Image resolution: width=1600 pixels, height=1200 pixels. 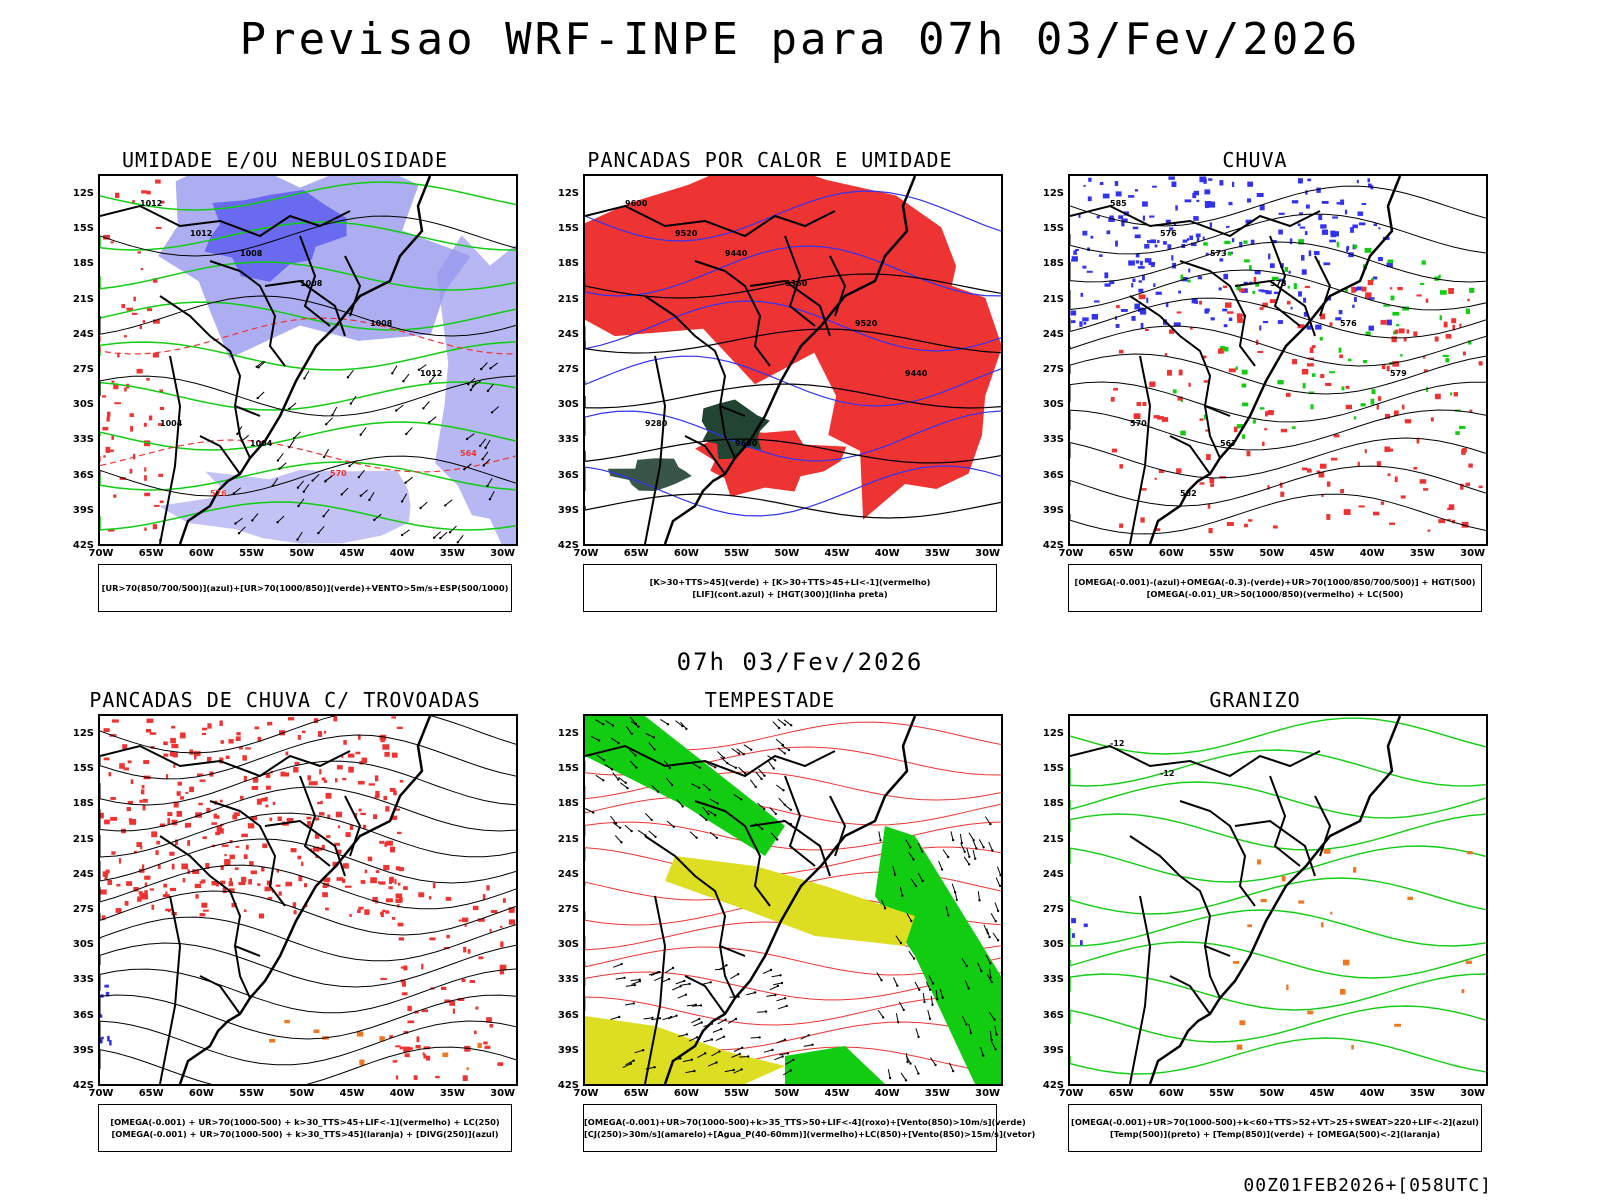 What do you see at coordinates (102, 1038) in the screenshot?
I see `divergence-area` at bounding box center [102, 1038].